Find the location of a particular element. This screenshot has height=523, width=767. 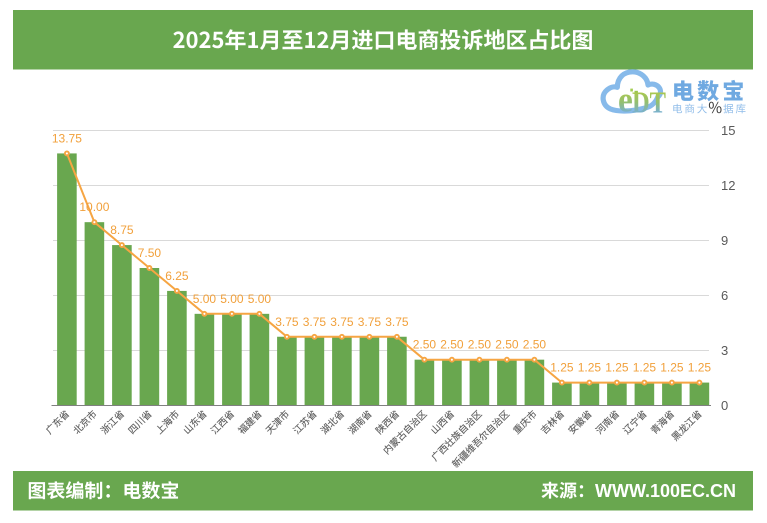

svg-text: DT is located at coordinates (649, 102).